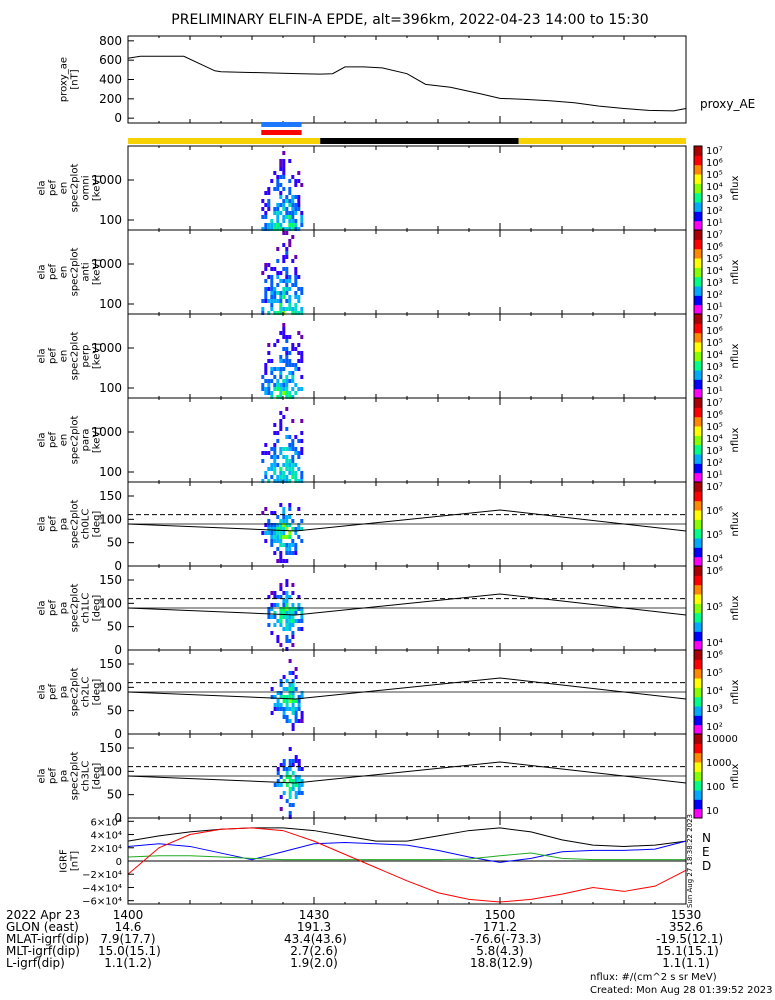 The image size is (775, 1000). Describe the element at coordinates (64, 776) in the screenshot. I see `pa-ch3-ylabel: pa` at that location.